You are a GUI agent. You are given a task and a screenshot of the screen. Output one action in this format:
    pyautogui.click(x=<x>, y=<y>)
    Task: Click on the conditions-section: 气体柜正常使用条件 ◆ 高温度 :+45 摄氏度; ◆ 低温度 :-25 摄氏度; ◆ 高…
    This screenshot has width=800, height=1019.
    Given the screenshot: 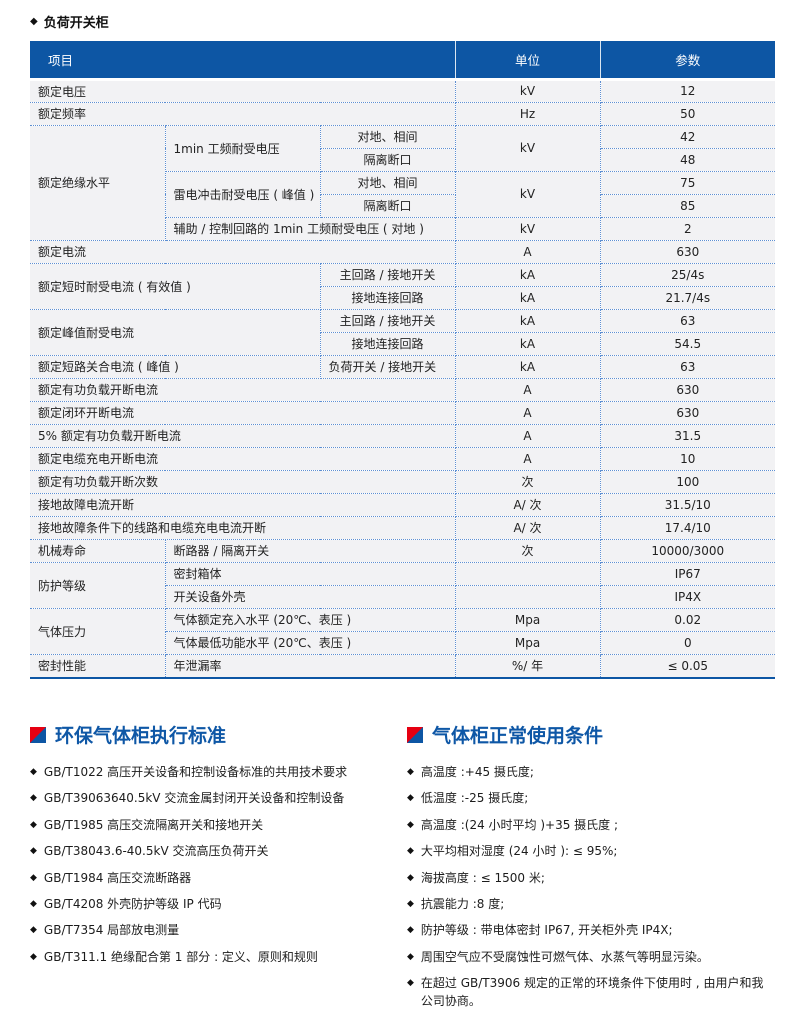 What is the action you would take?
    pyautogui.click(x=591, y=870)
    